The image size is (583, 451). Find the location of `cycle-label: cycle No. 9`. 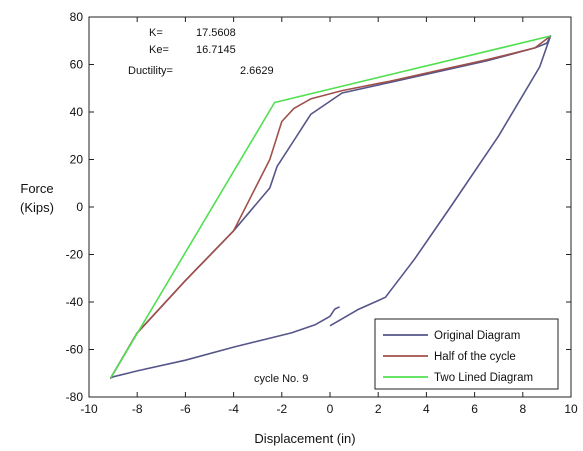

cycle-label: cycle No. 9 is located at coordinates (281, 379).